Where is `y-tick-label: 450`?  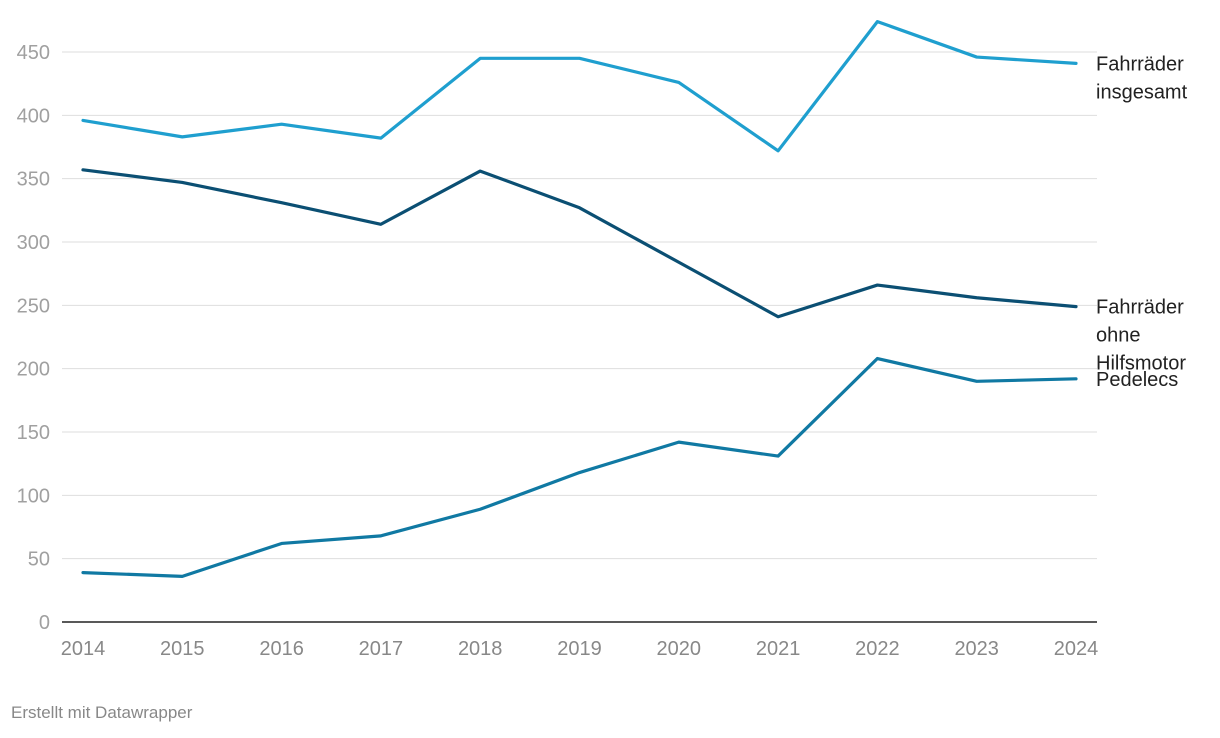 y-tick-label: 450 is located at coordinates (33, 53).